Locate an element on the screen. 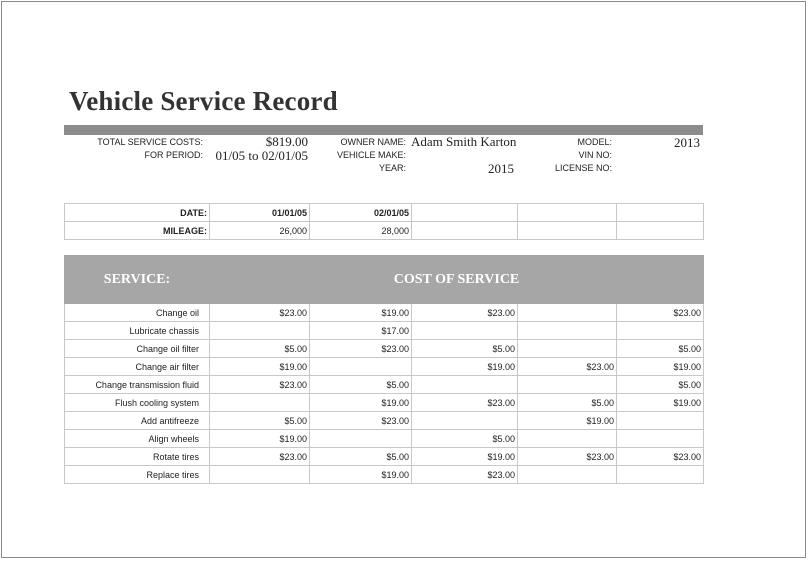 The height and width of the screenshot is (561, 809). table-row: Change oil filter $5.00 $23.00 $5.00 $5.00 is located at coordinates (384, 348).